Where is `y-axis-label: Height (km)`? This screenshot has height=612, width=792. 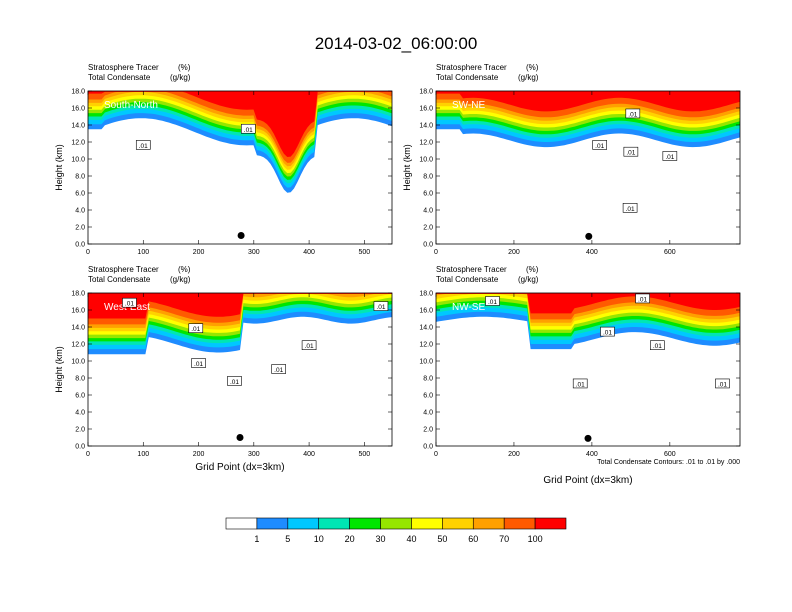 y-axis-label: Height (km) is located at coordinates (59, 167).